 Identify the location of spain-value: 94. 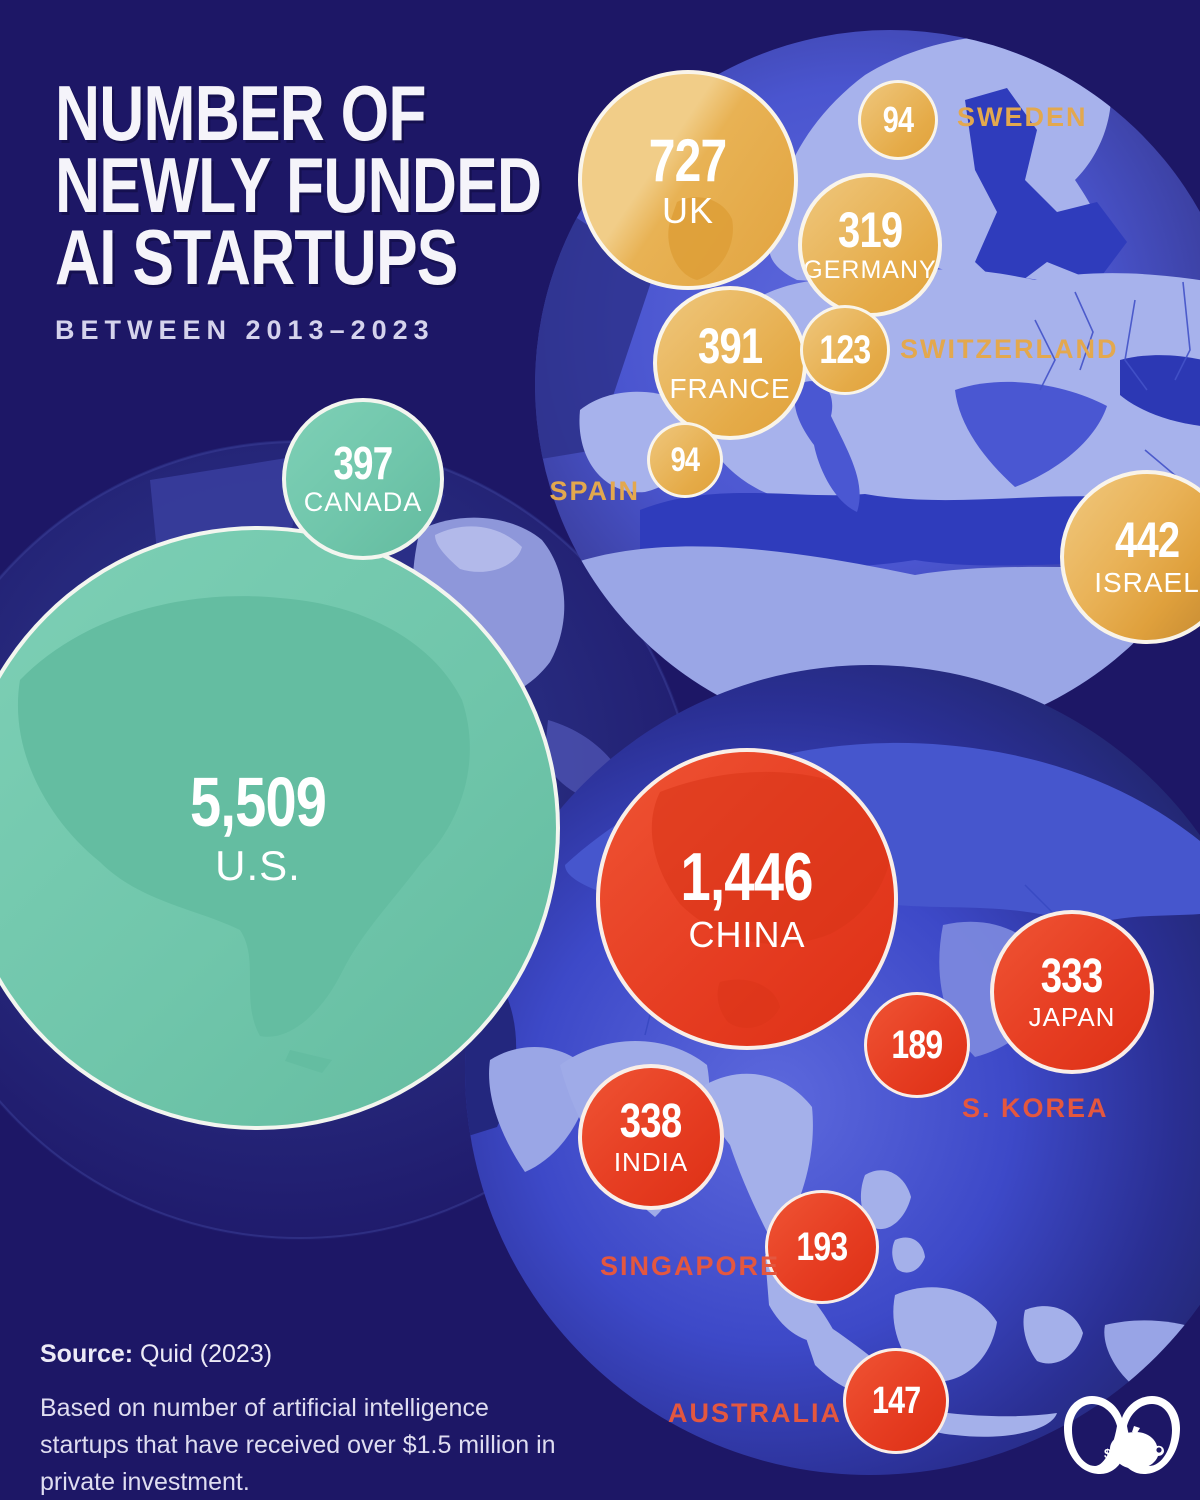
(685, 459).